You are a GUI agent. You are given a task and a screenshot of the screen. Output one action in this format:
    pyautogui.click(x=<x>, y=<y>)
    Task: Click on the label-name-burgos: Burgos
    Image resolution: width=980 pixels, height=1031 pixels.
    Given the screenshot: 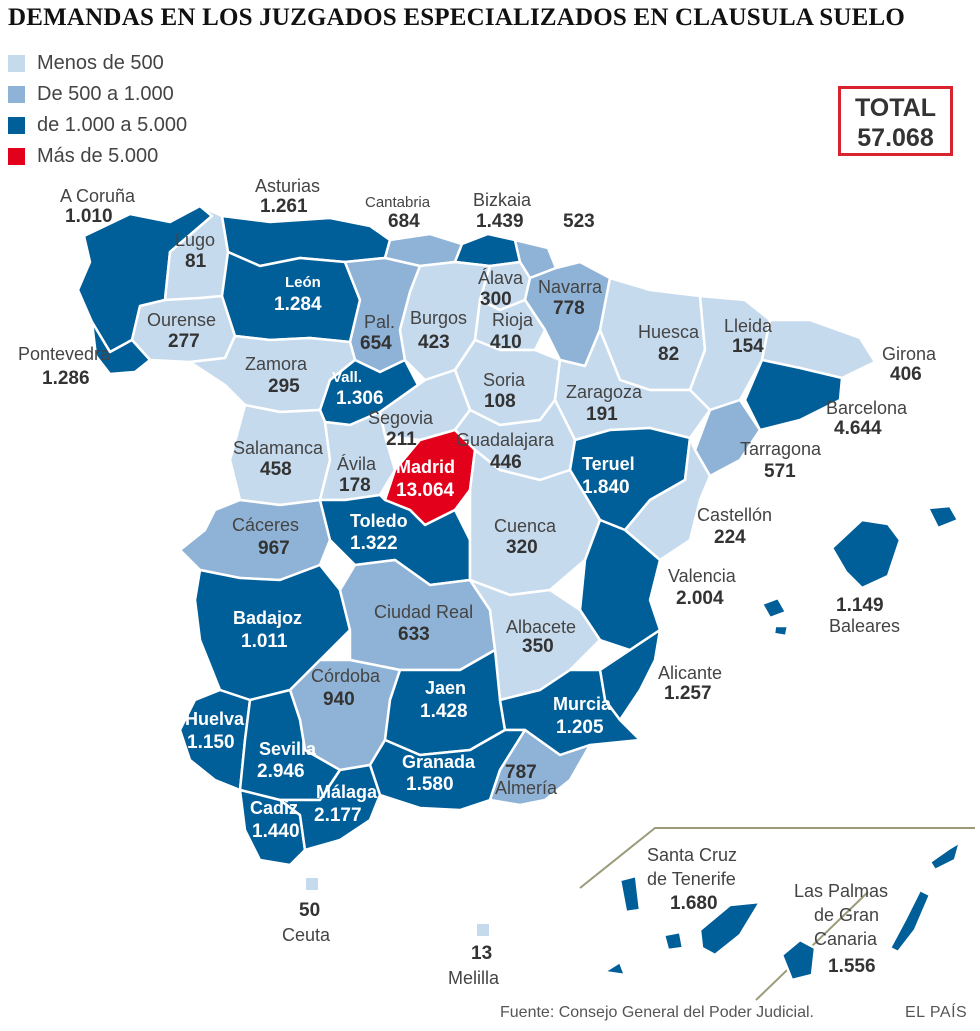 What is the action you would take?
    pyautogui.click(x=438, y=318)
    